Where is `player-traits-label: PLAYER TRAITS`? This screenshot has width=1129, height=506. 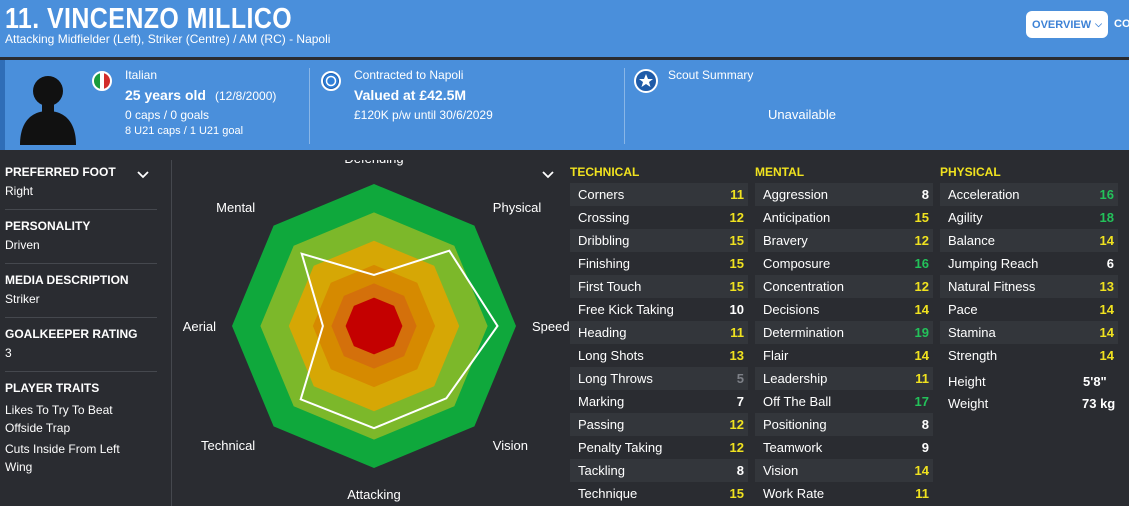 player-traits-label: PLAYER TRAITS is located at coordinates (52, 388).